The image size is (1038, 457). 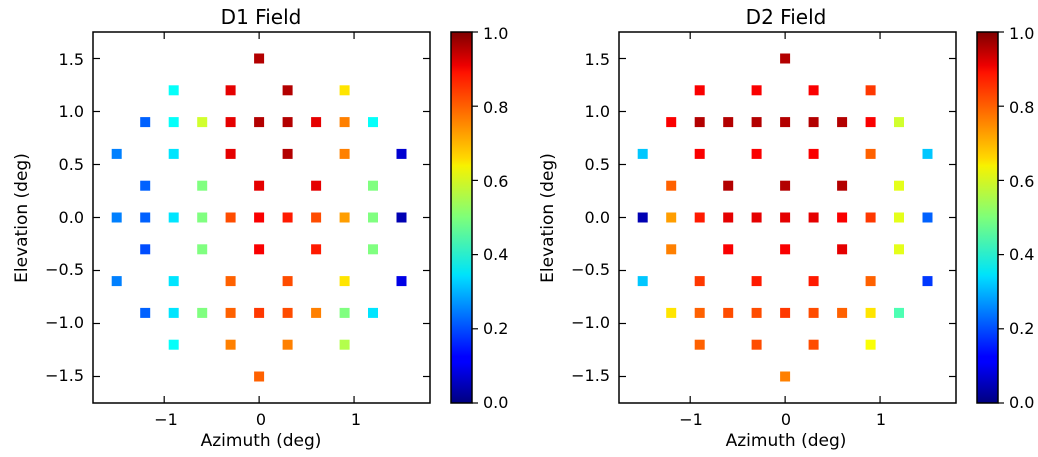 What do you see at coordinates (786, 17) in the screenshot?
I see `chart-title: D2 Field` at bounding box center [786, 17].